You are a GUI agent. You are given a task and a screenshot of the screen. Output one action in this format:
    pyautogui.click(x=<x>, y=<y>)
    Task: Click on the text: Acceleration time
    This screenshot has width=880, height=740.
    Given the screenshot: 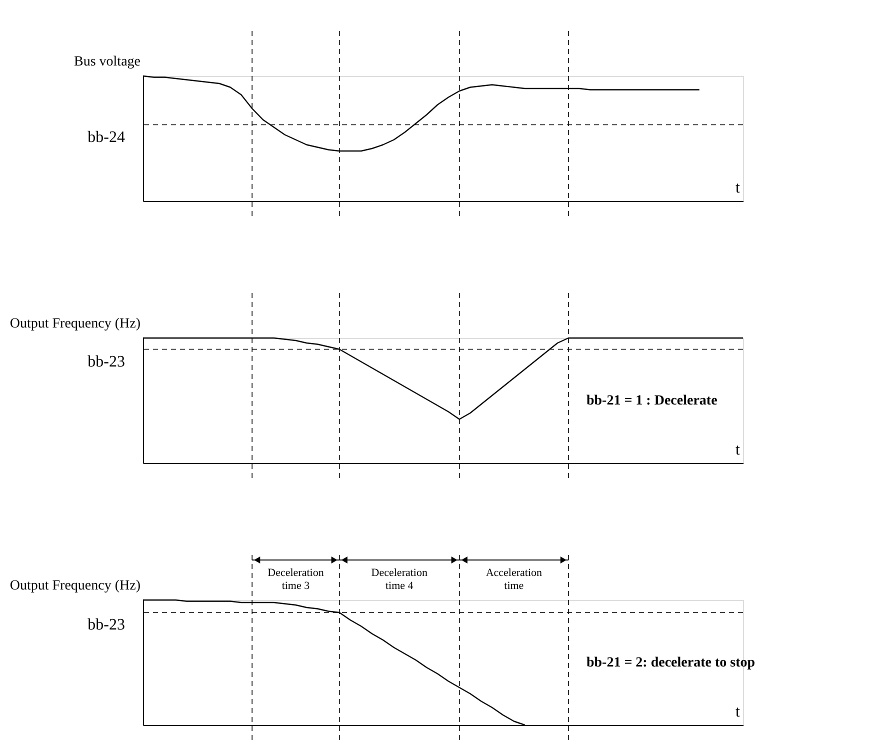 What is the action you would take?
    pyautogui.click(x=514, y=579)
    